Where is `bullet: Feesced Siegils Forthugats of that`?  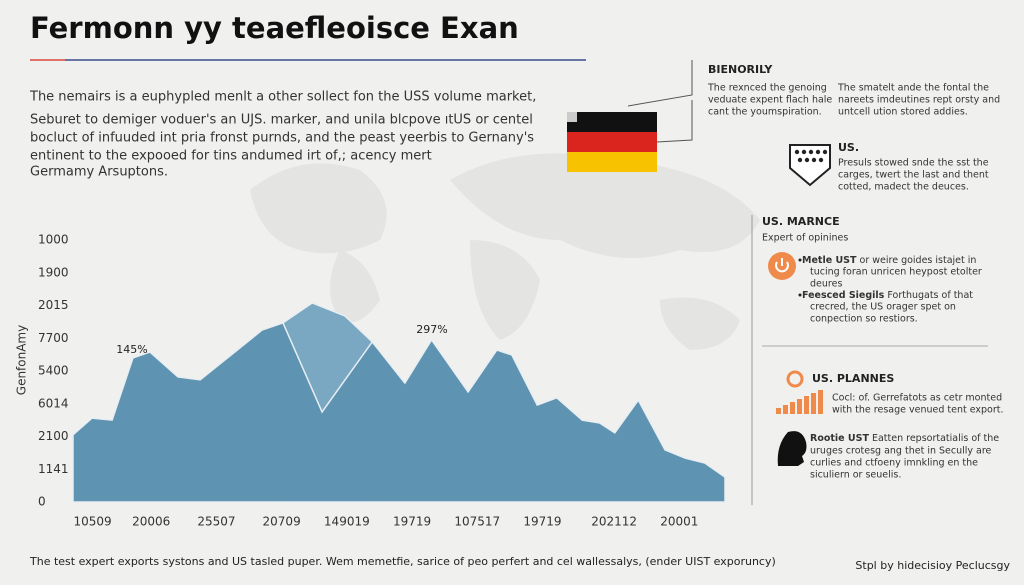 bullet: Feesced Siegils Forthugats of that is located at coordinates (887, 295).